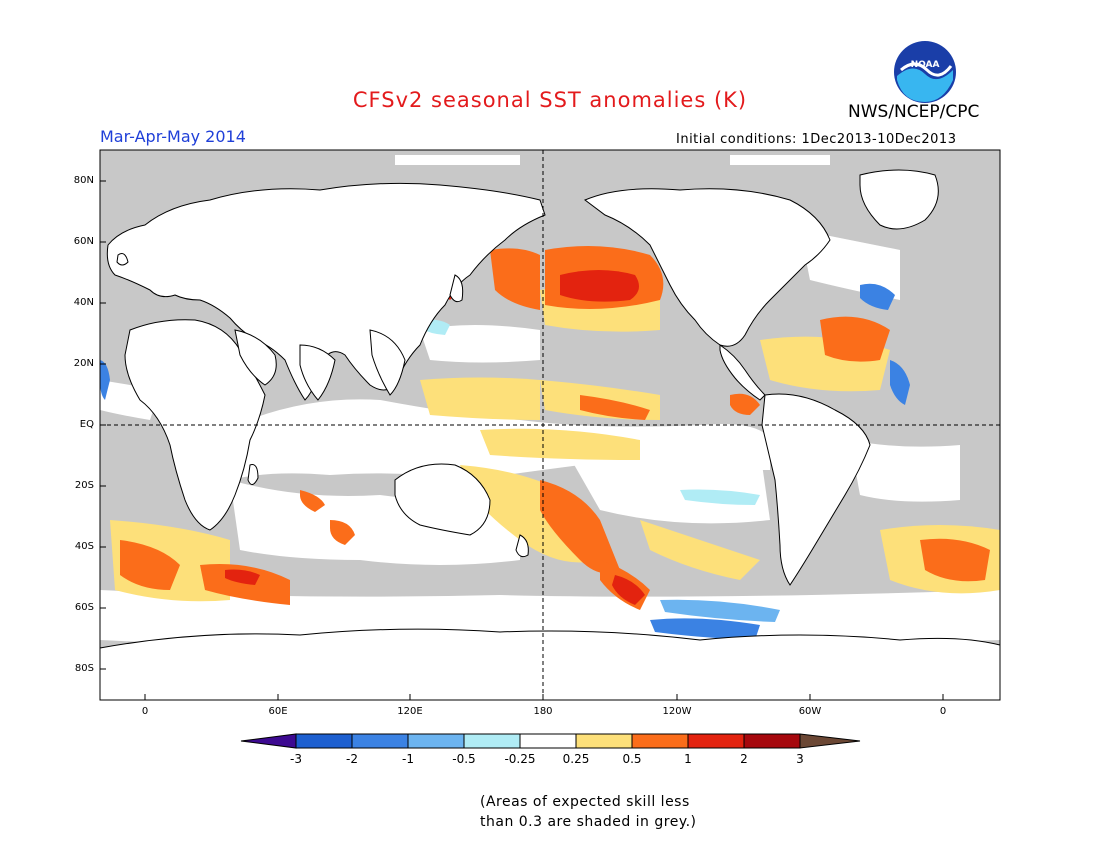 This screenshot has width=1100, height=850. What do you see at coordinates (84, 668) in the screenshot?
I see `lat-label-80s: 80S` at bounding box center [84, 668].